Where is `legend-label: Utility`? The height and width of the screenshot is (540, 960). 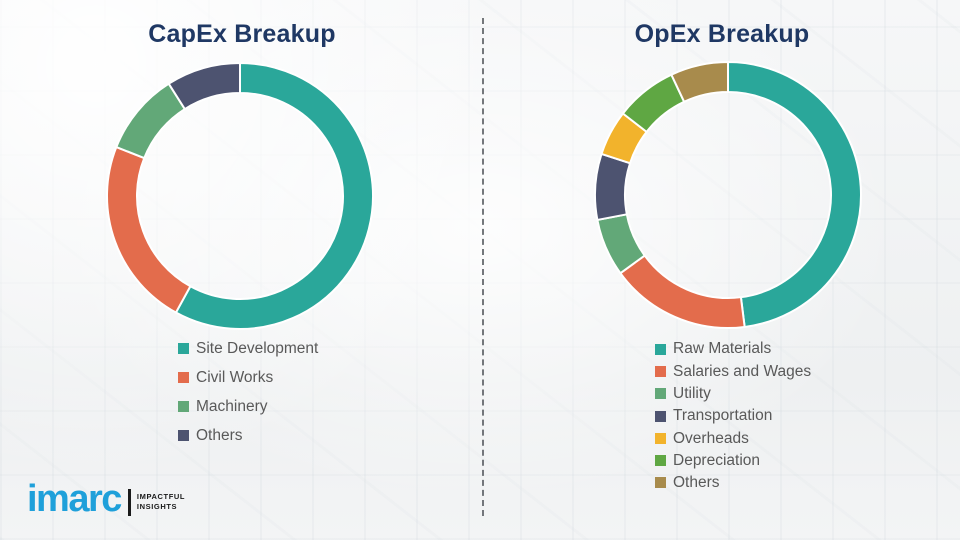 legend-label: Utility is located at coordinates (692, 393).